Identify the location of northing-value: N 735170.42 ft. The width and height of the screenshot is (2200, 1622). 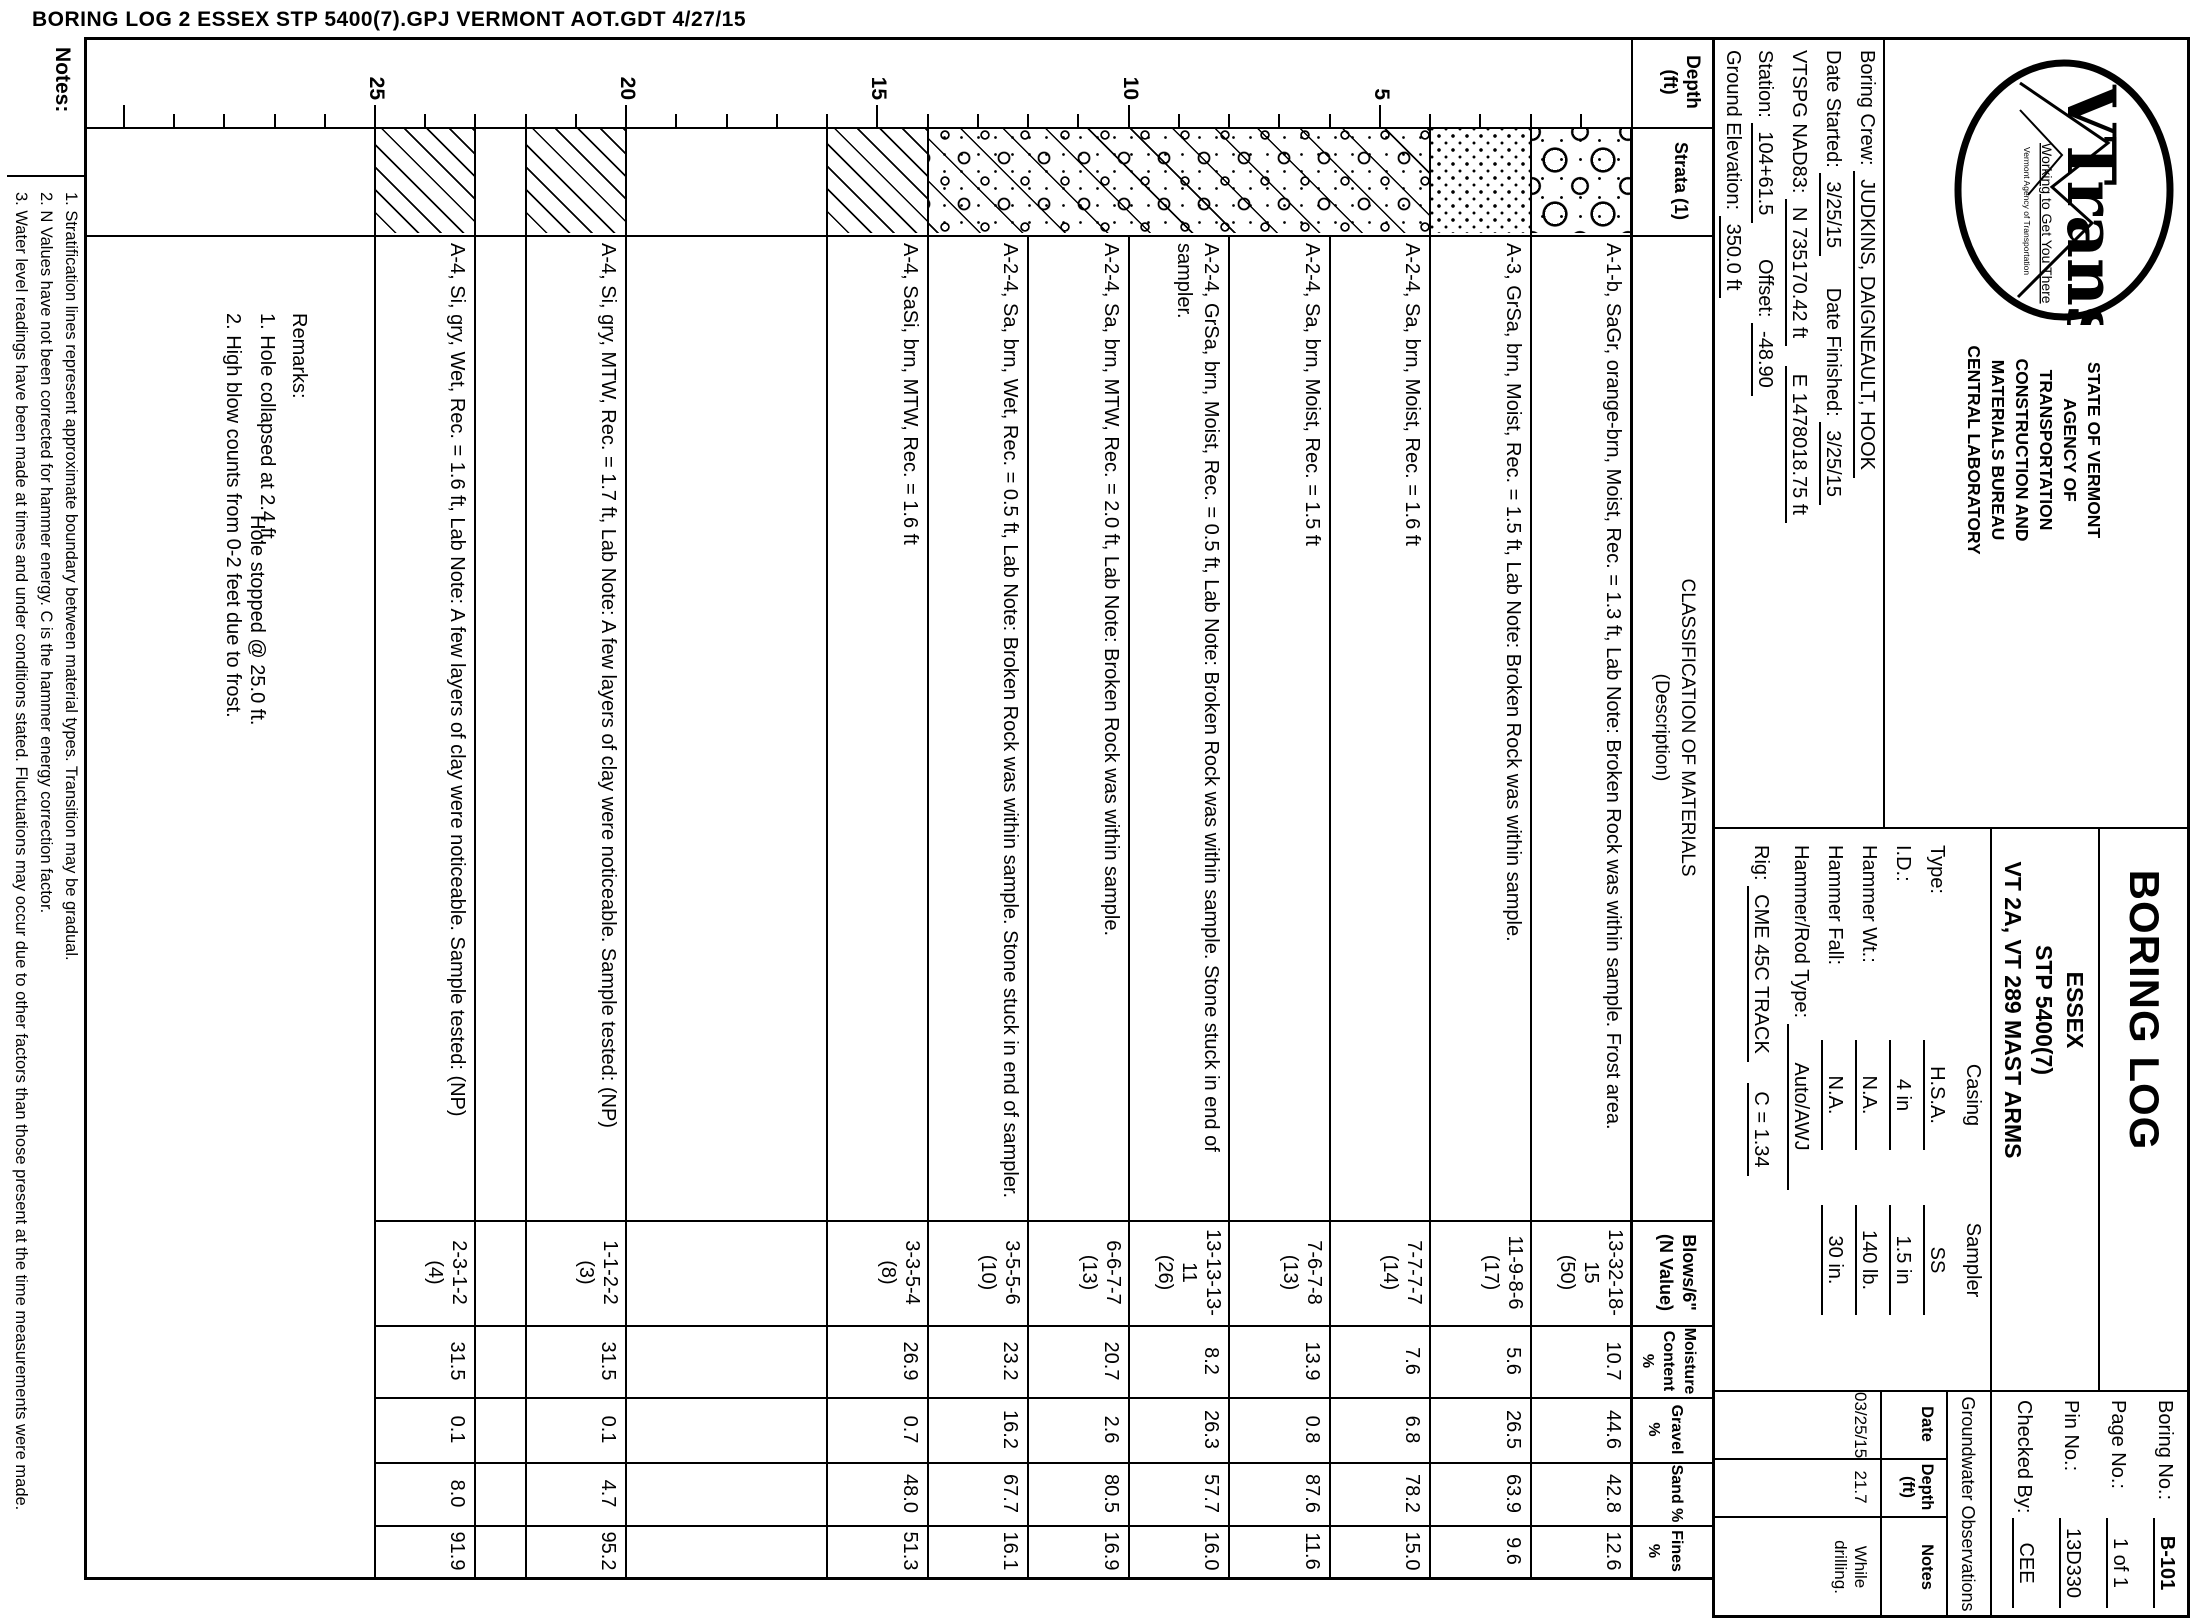
(1797, 272).